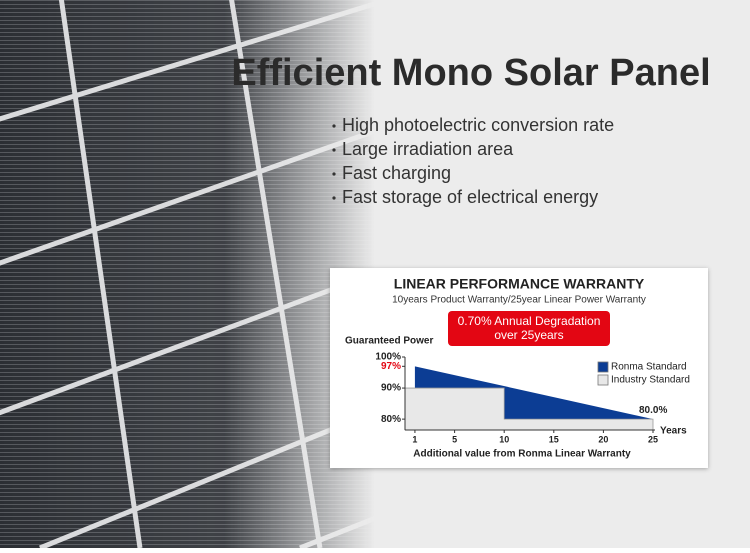 This screenshot has width=750, height=553. Describe the element at coordinates (414, 439) in the screenshot. I see `x-tick-label: 1` at that location.